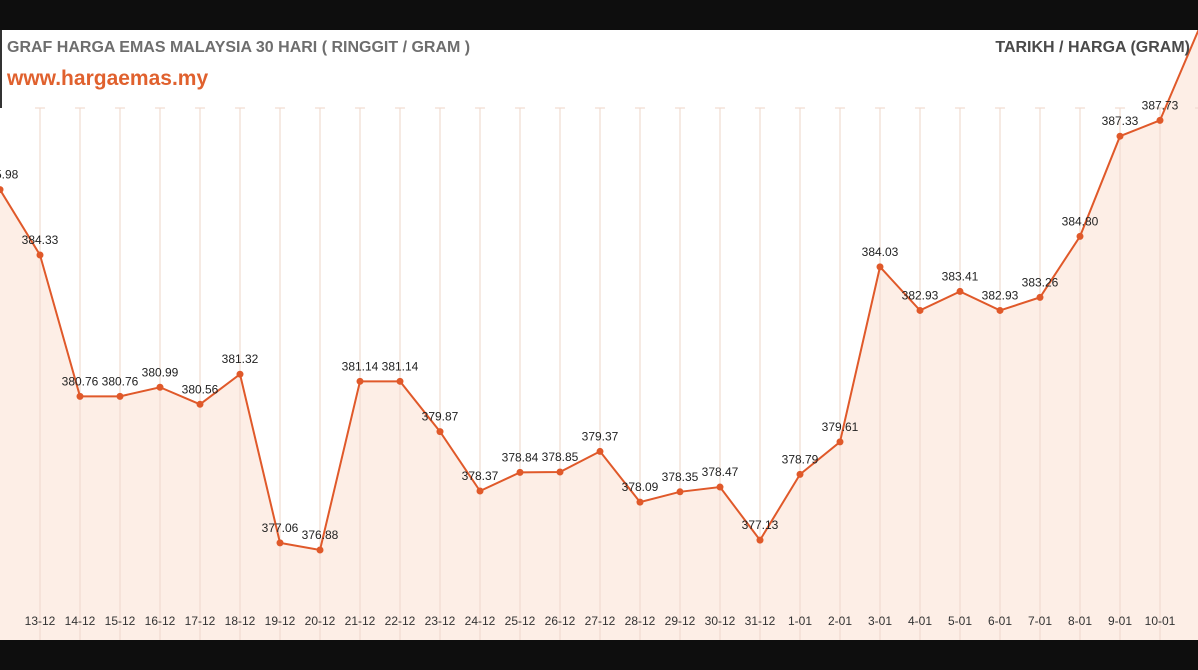  I want to click on x-tick-label: 4-01, so click(920, 621).